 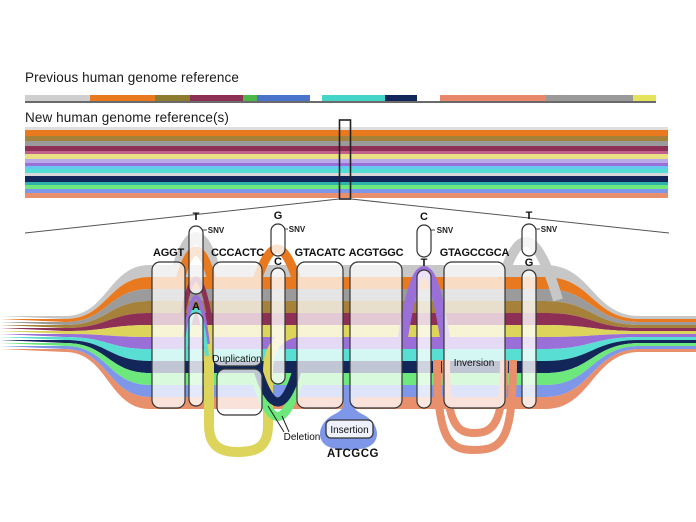 What do you see at coordinates (424, 217) in the screenshot?
I see `allele-c2: C` at bounding box center [424, 217].